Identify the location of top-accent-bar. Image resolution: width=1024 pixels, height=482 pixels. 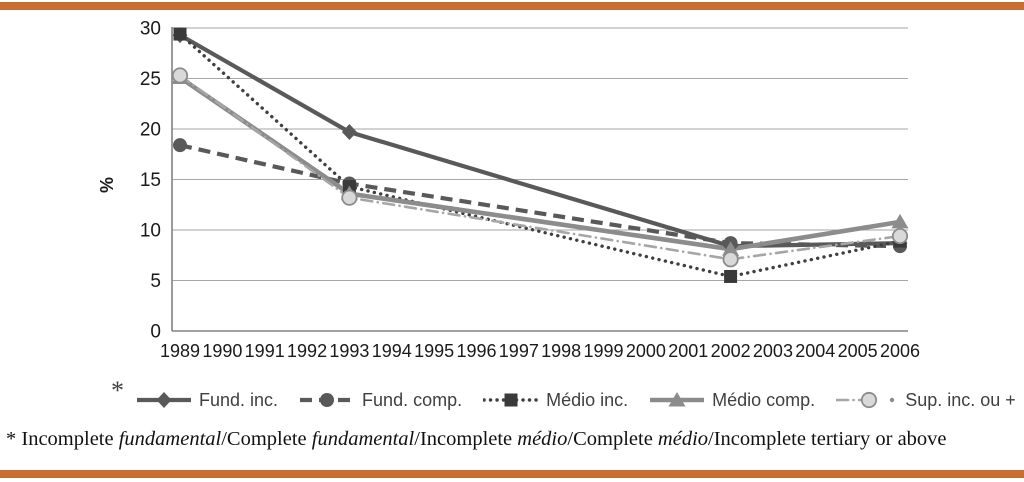
(512, 6).